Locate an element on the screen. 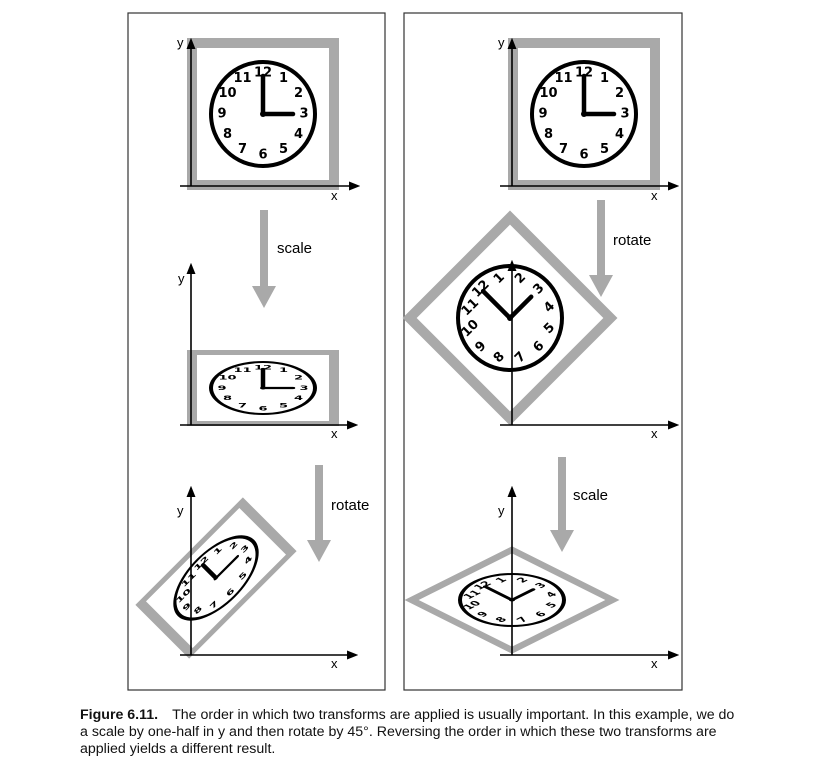 Image resolution: width=816 pixels, height=765 pixels. right-original-clock is located at coordinates (584, 114).